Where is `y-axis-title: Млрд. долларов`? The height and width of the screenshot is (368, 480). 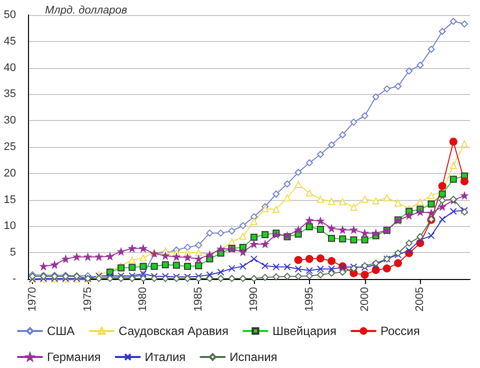 y-axis-title: Млрд. долларов is located at coordinates (86, 10).